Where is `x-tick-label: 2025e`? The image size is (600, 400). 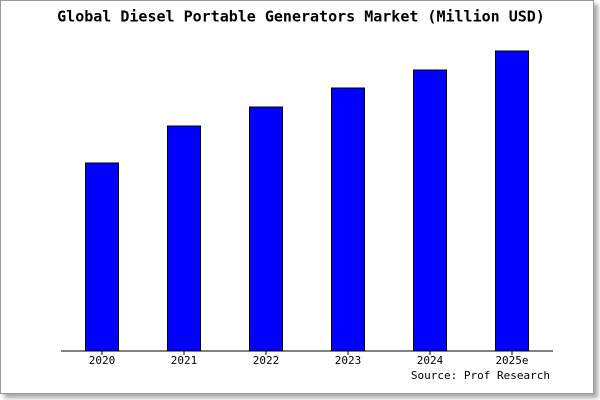 x-tick-label: 2025e is located at coordinates (511, 360).